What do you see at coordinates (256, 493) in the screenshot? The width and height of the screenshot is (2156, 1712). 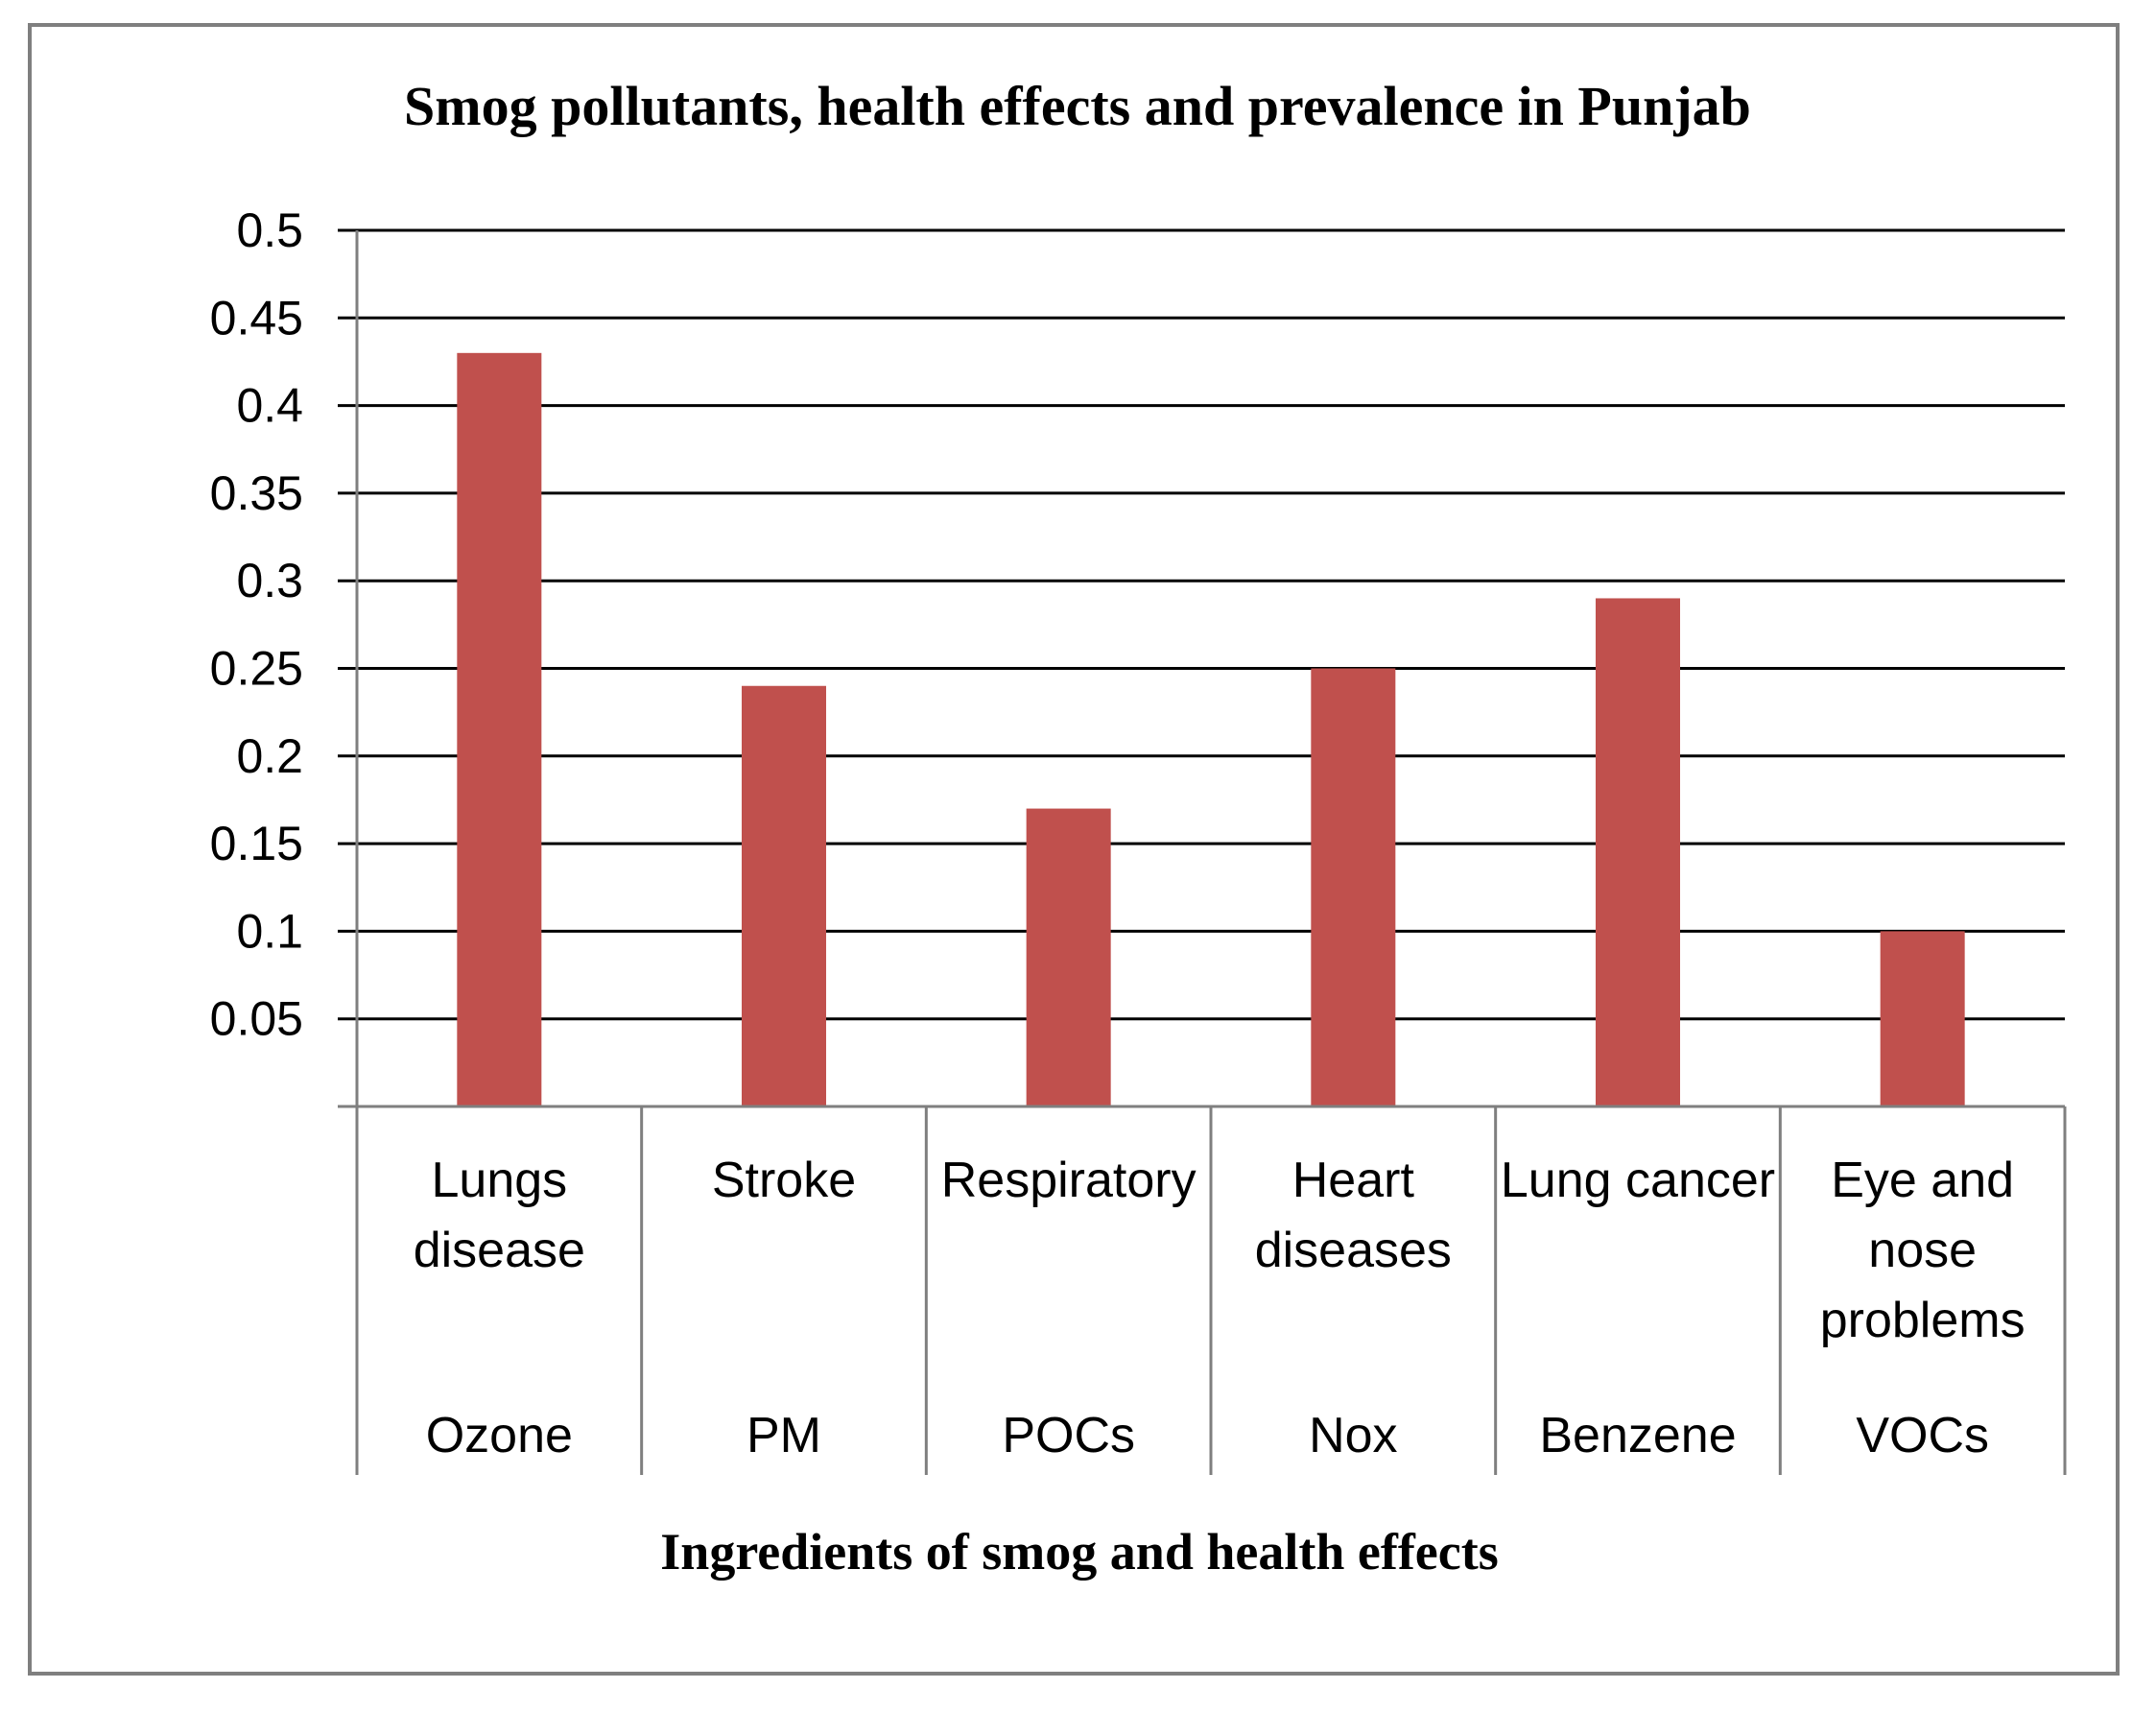 I see `y-tick-label: 0.35` at bounding box center [256, 493].